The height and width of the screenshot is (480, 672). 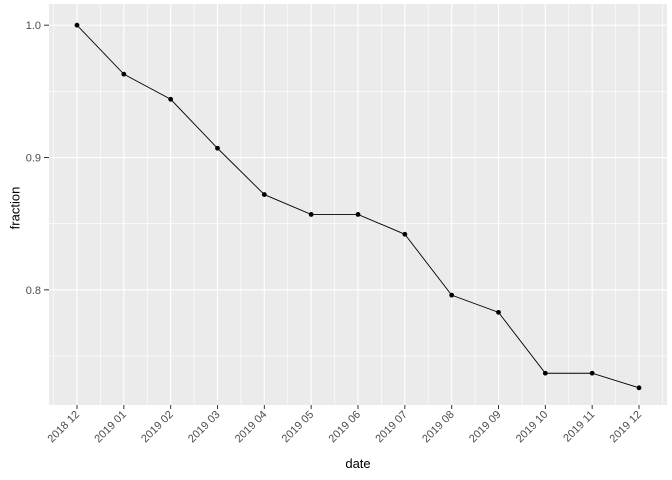 I want to click on y-tick-label: 0.9, so click(x=33, y=159).